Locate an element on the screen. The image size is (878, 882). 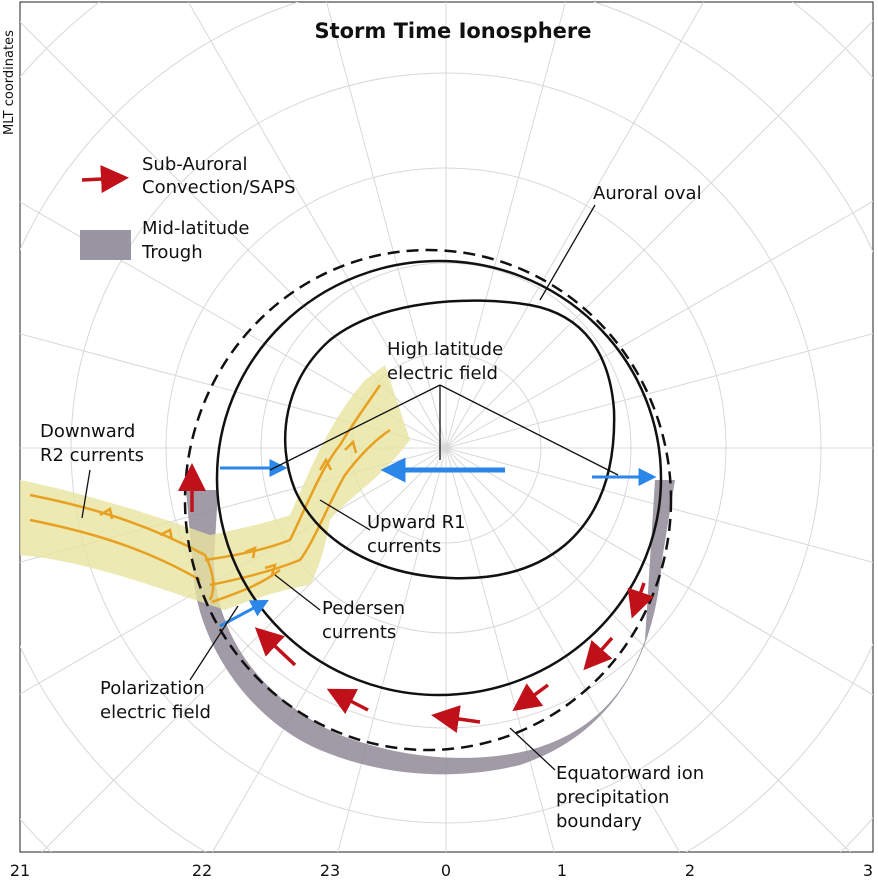
pedersen-currents-label-2: currents is located at coordinates (359, 632).